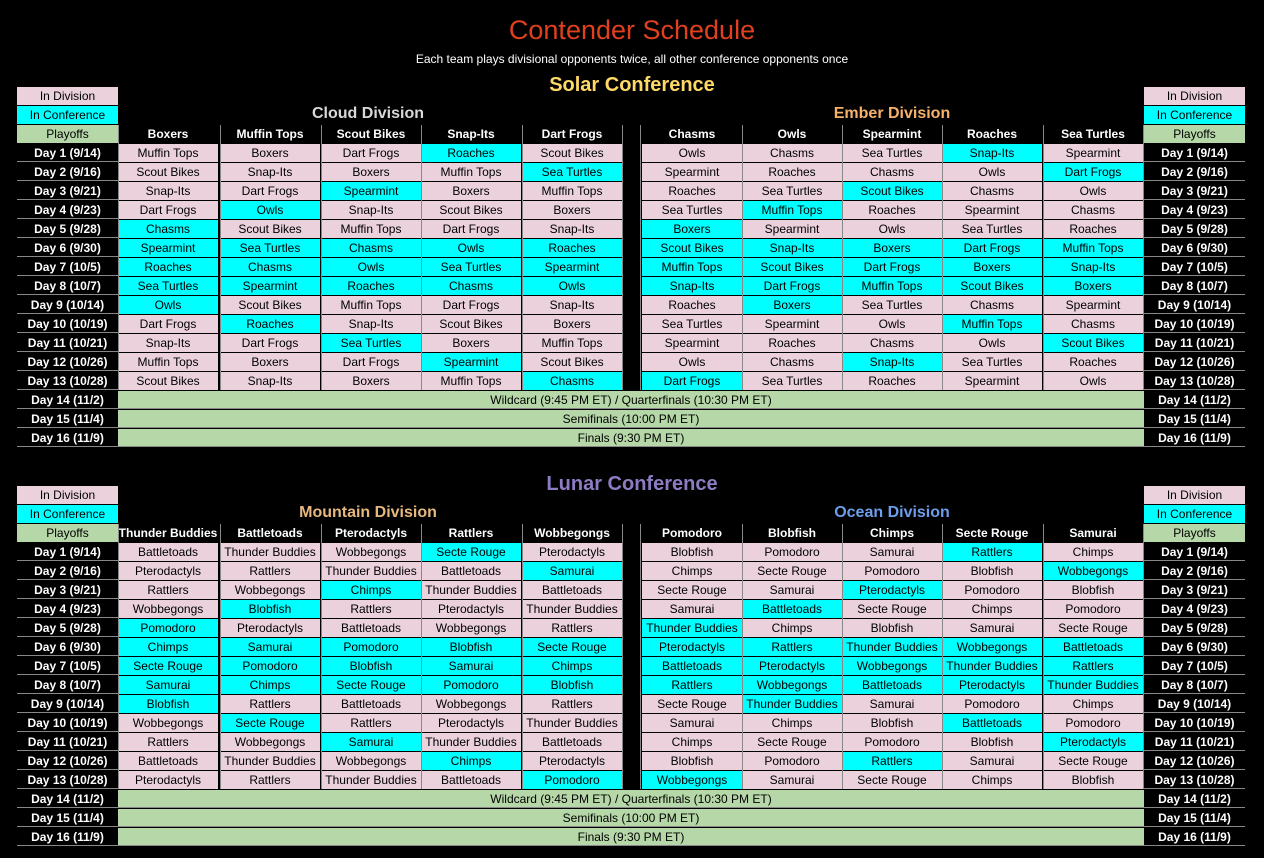 This screenshot has width=1264, height=858. What do you see at coordinates (67, 552) in the screenshot?
I see `day-label-left: Day 1 (9/14)` at bounding box center [67, 552].